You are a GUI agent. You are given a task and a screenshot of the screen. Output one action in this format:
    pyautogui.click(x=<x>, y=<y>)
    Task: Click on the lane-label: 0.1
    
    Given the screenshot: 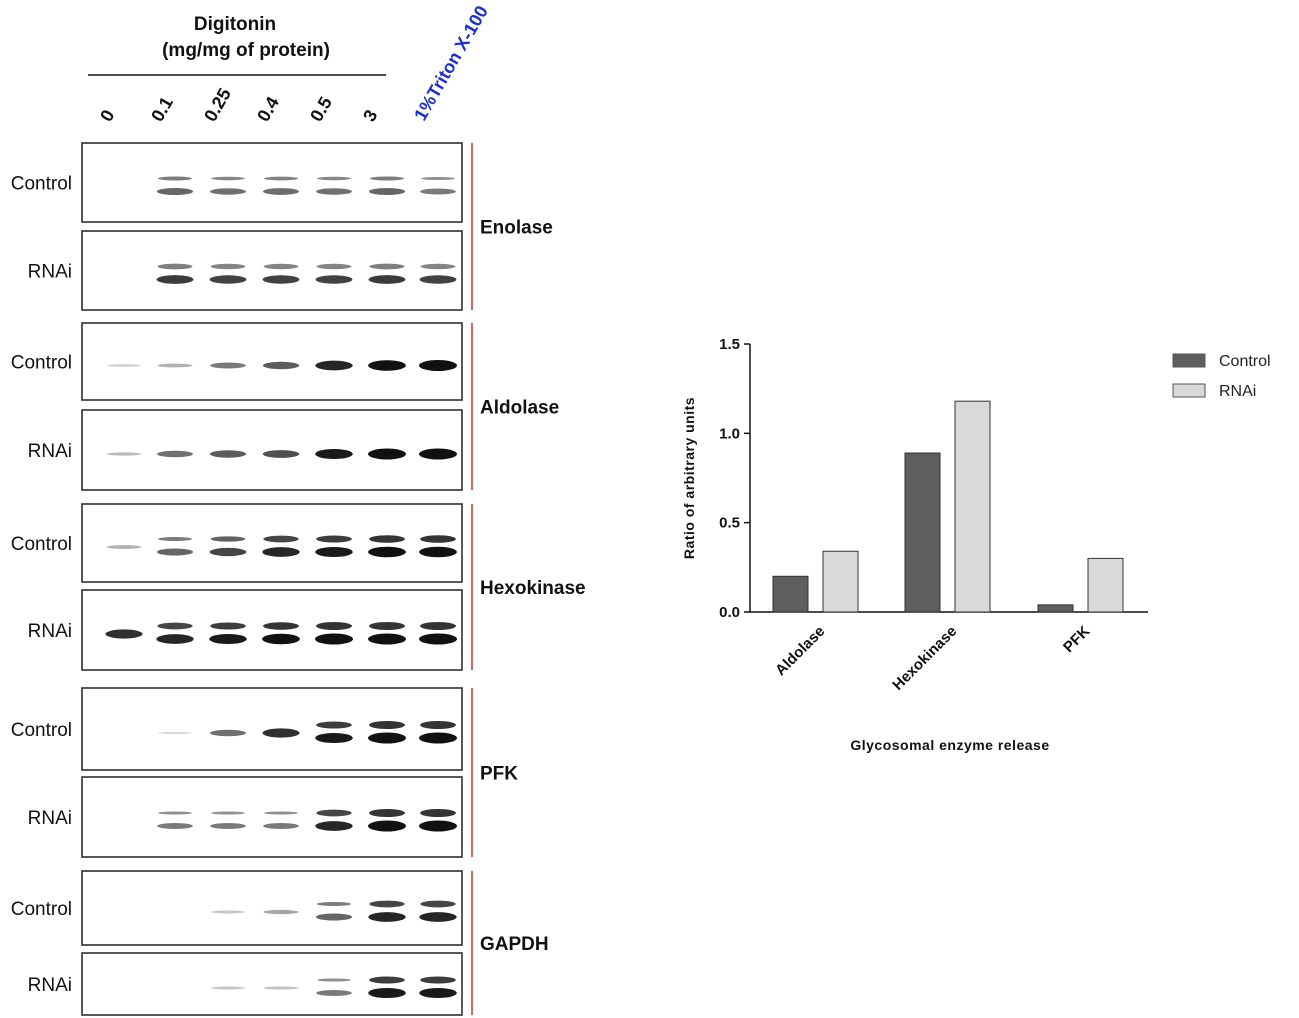 What is the action you would take?
    pyautogui.click(x=162, y=109)
    